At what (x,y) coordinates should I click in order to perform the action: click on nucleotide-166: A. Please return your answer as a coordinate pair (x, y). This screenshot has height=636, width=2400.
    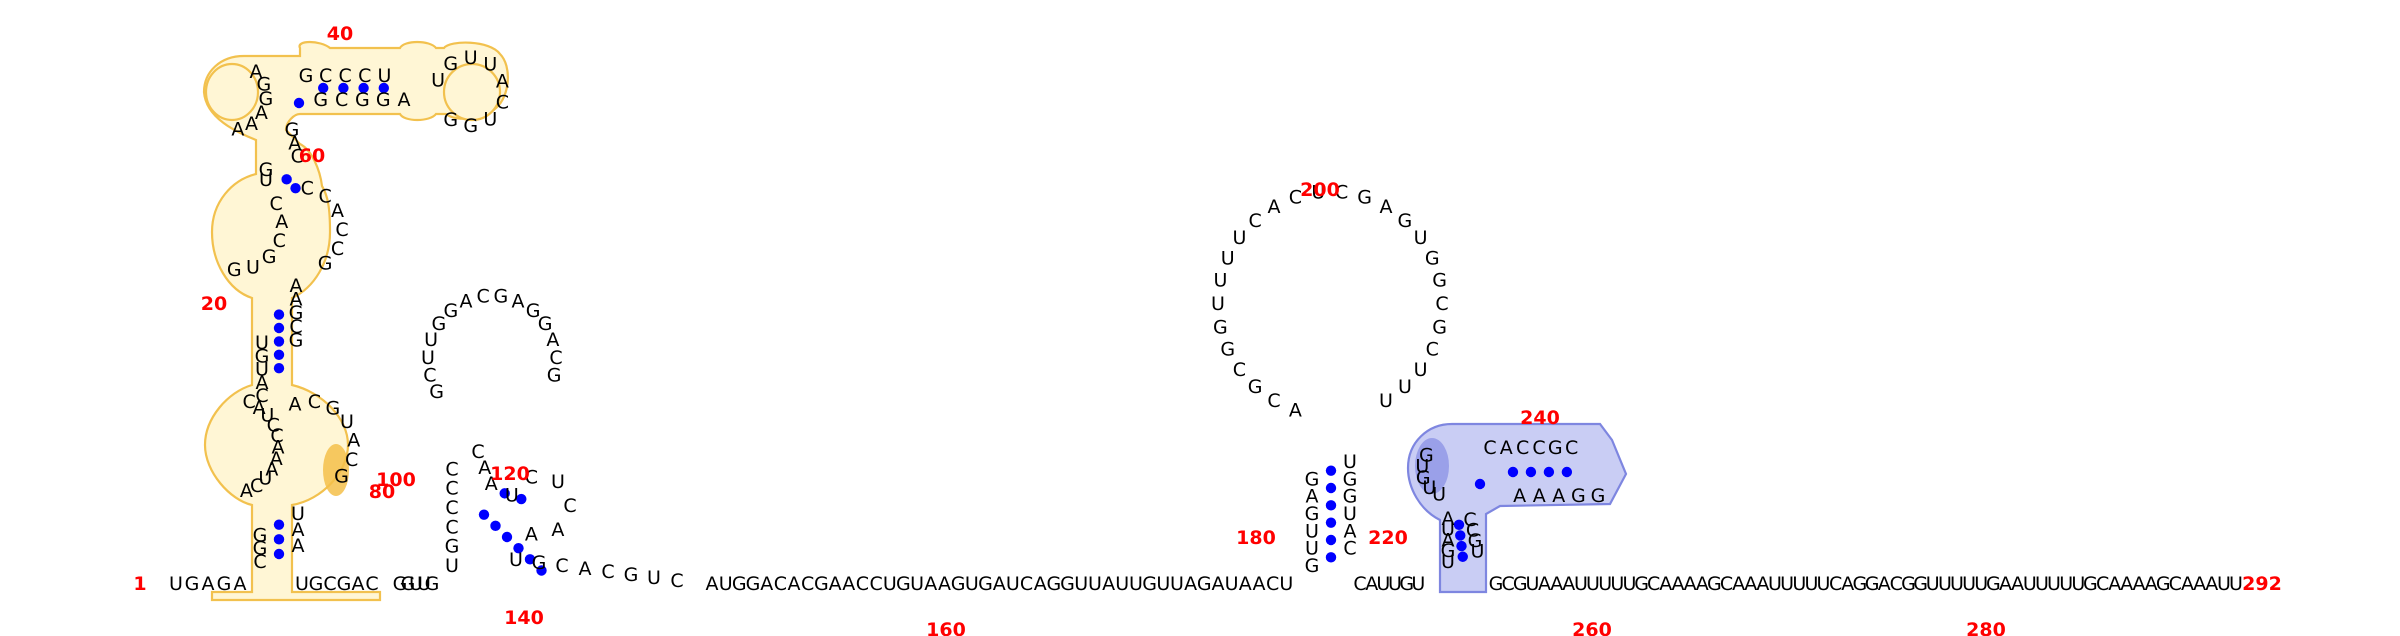
    Looking at the image, I should click on (1190, 584).